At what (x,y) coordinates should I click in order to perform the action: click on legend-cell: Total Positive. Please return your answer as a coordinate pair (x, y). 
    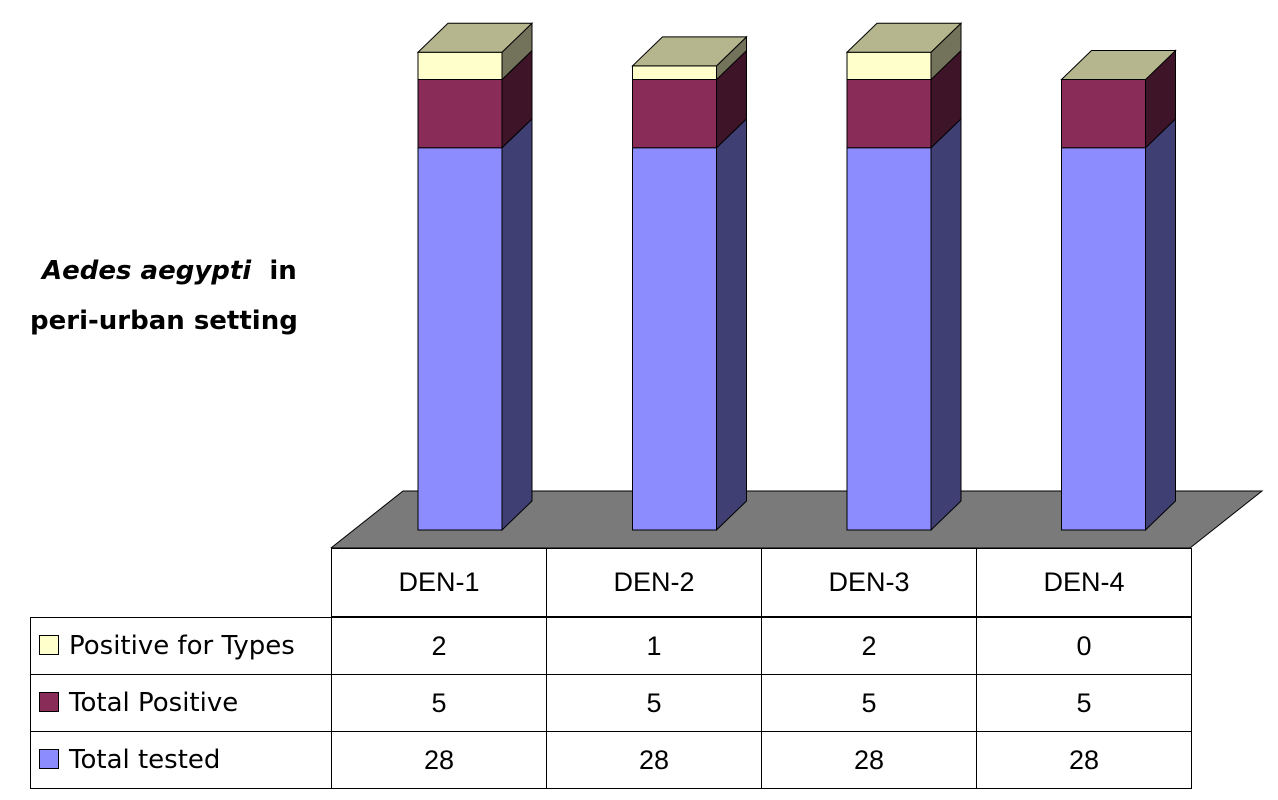
    Looking at the image, I should click on (181, 703).